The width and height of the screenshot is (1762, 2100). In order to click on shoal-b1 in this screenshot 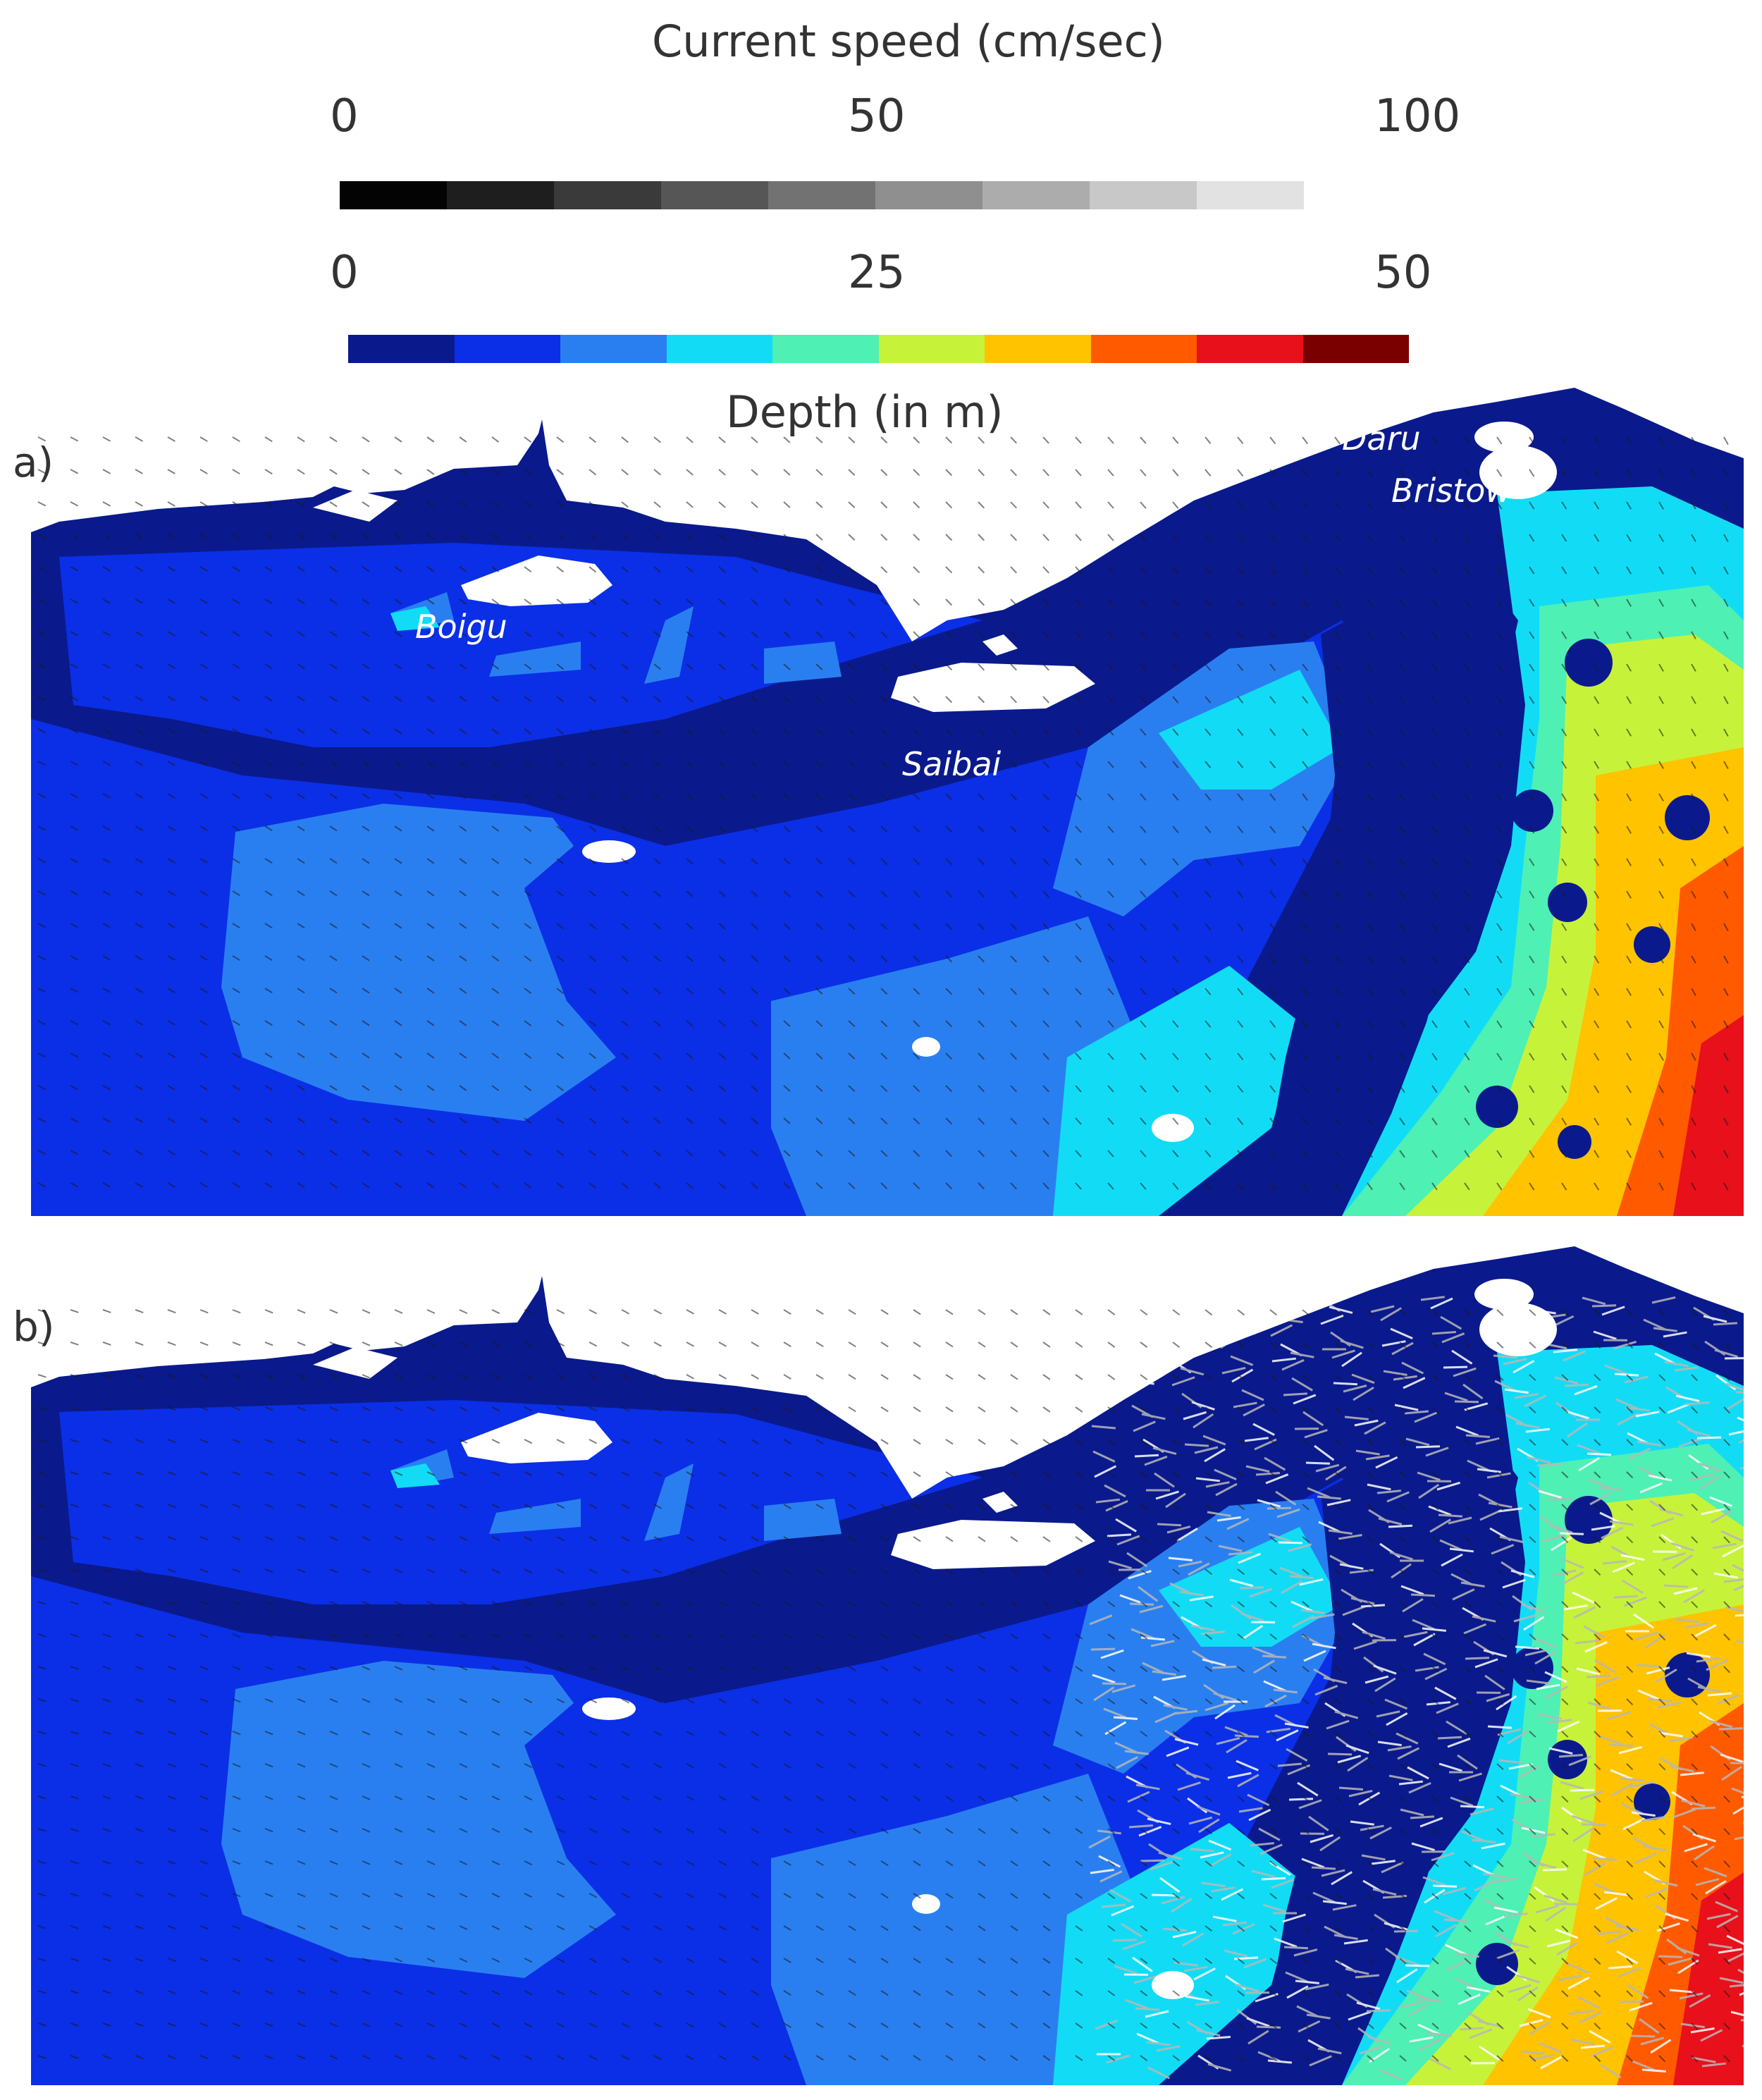, I will do `click(418, 1820)`.